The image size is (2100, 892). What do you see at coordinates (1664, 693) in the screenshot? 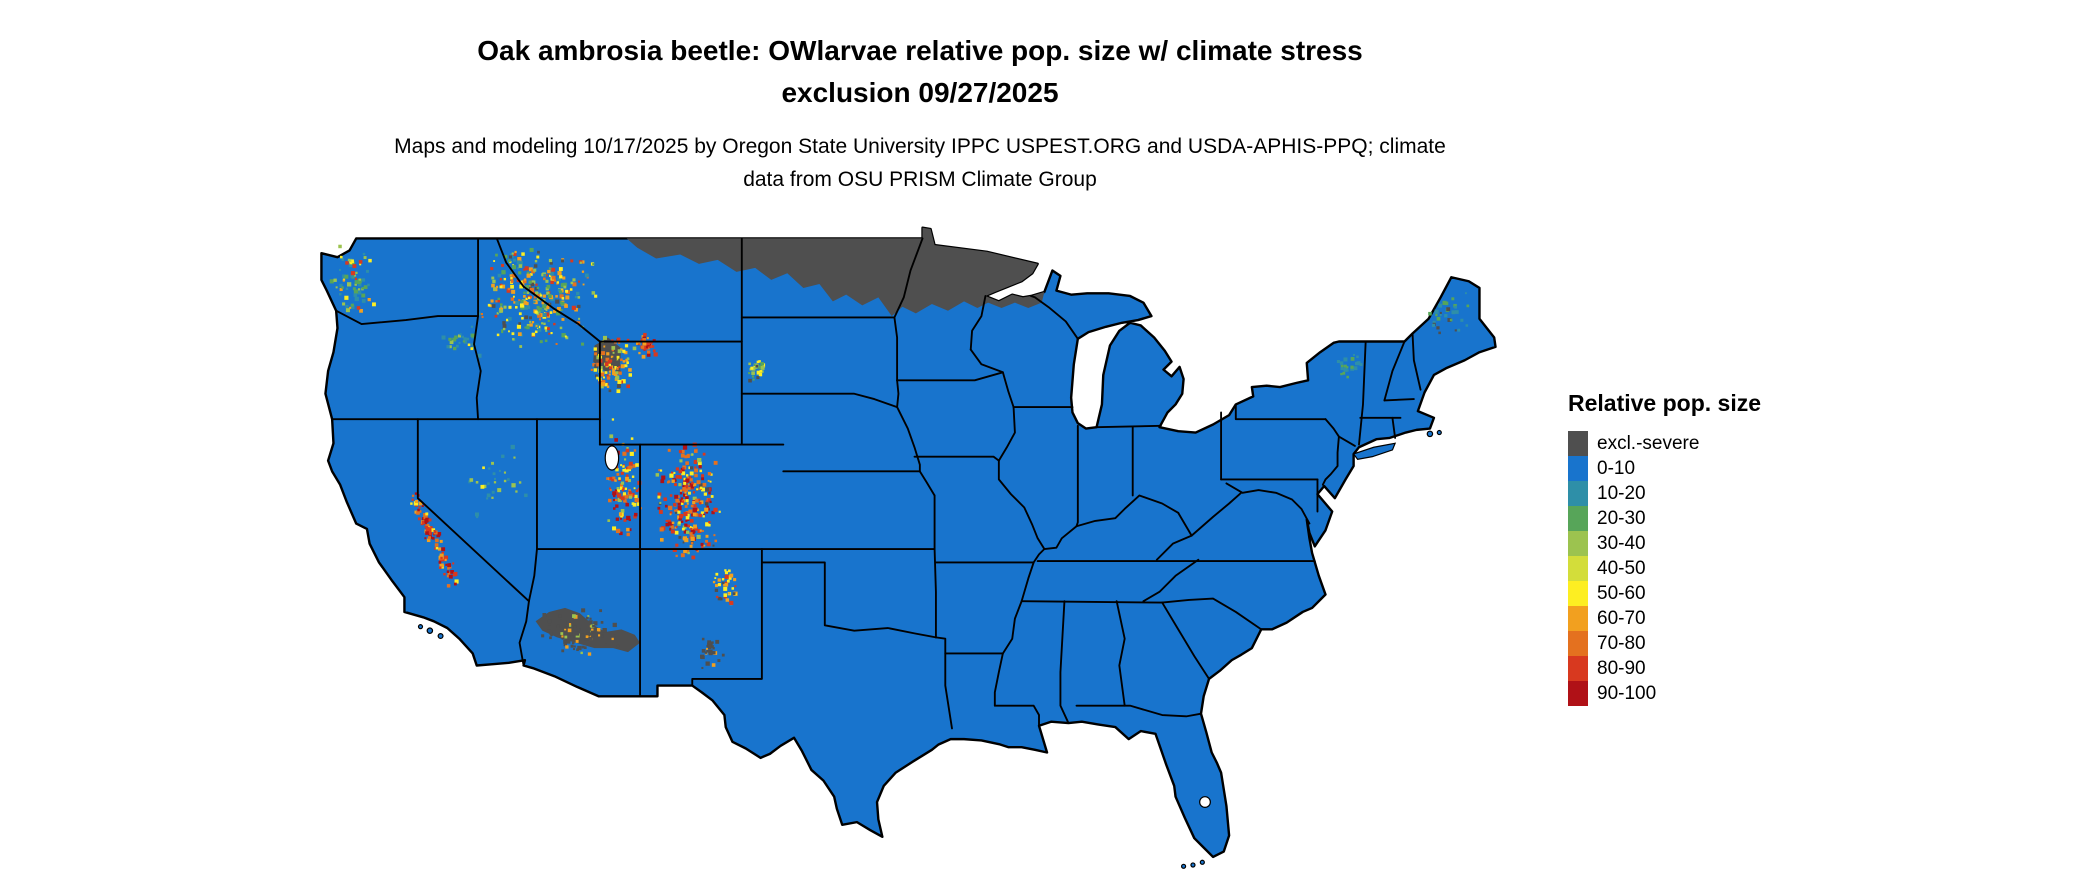
I see `legend-item: 90-100` at bounding box center [1664, 693].